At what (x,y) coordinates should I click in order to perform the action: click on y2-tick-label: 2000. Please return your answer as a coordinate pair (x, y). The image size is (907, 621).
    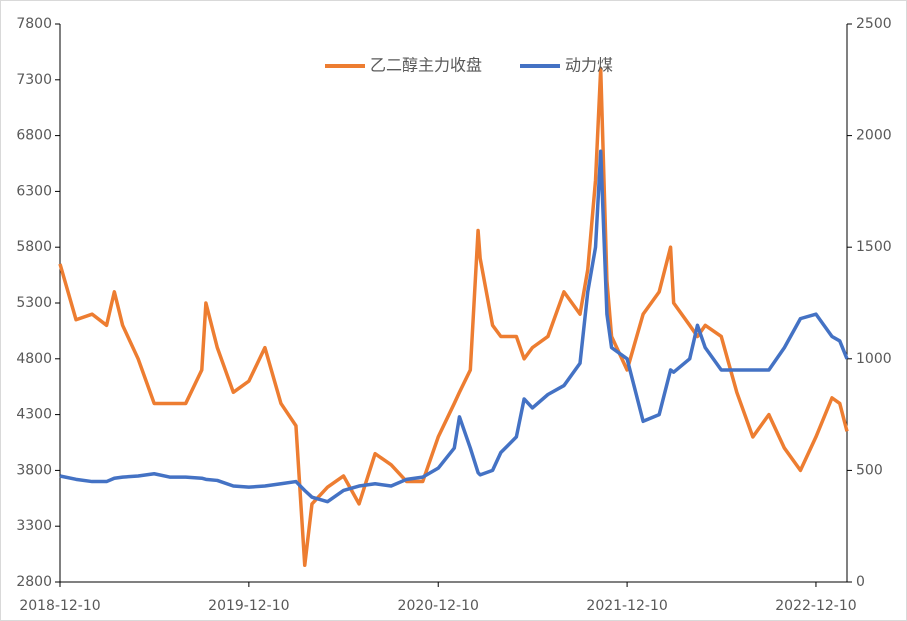
    Looking at the image, I should click on (874, 136).